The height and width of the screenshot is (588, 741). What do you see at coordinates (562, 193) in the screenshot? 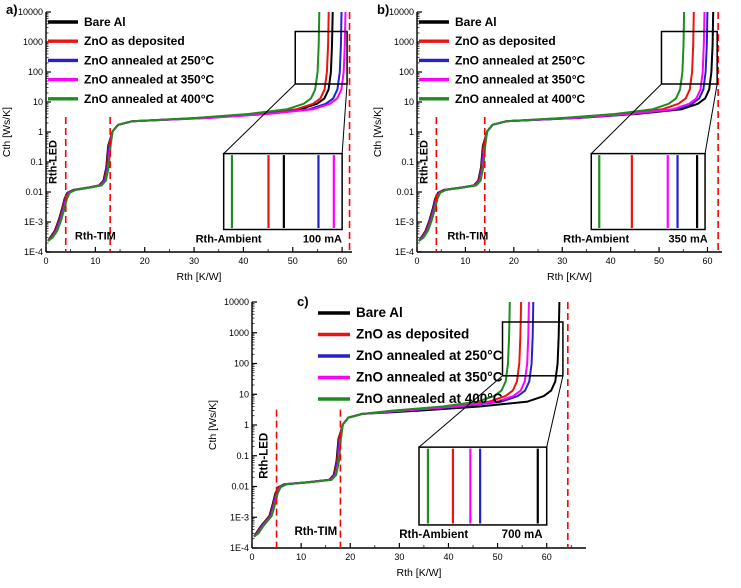
I see `annotations: Rth-LED Rth-TIM Rth-Ambient 350 mA` at bounding box center [562, 193].